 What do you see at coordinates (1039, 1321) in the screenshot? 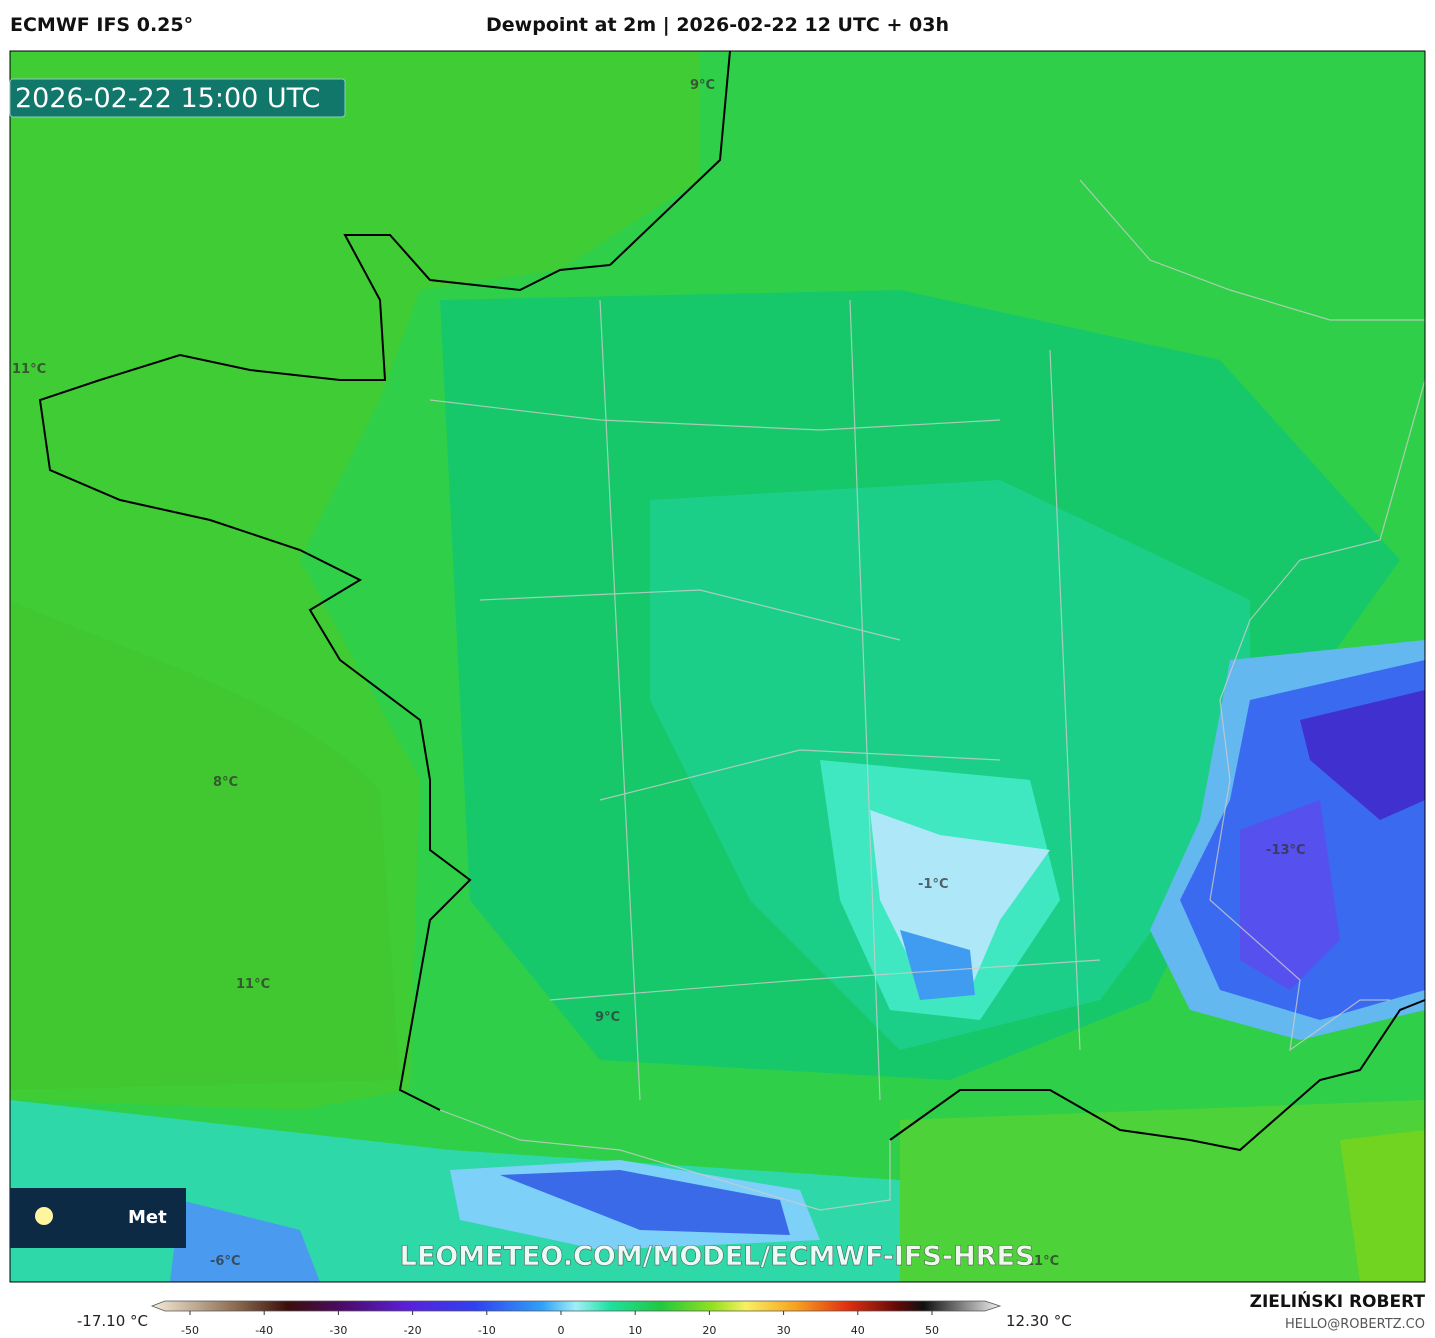
I see `colorbar-max: 12.30 °C` at bounding box center [1039, 1321].